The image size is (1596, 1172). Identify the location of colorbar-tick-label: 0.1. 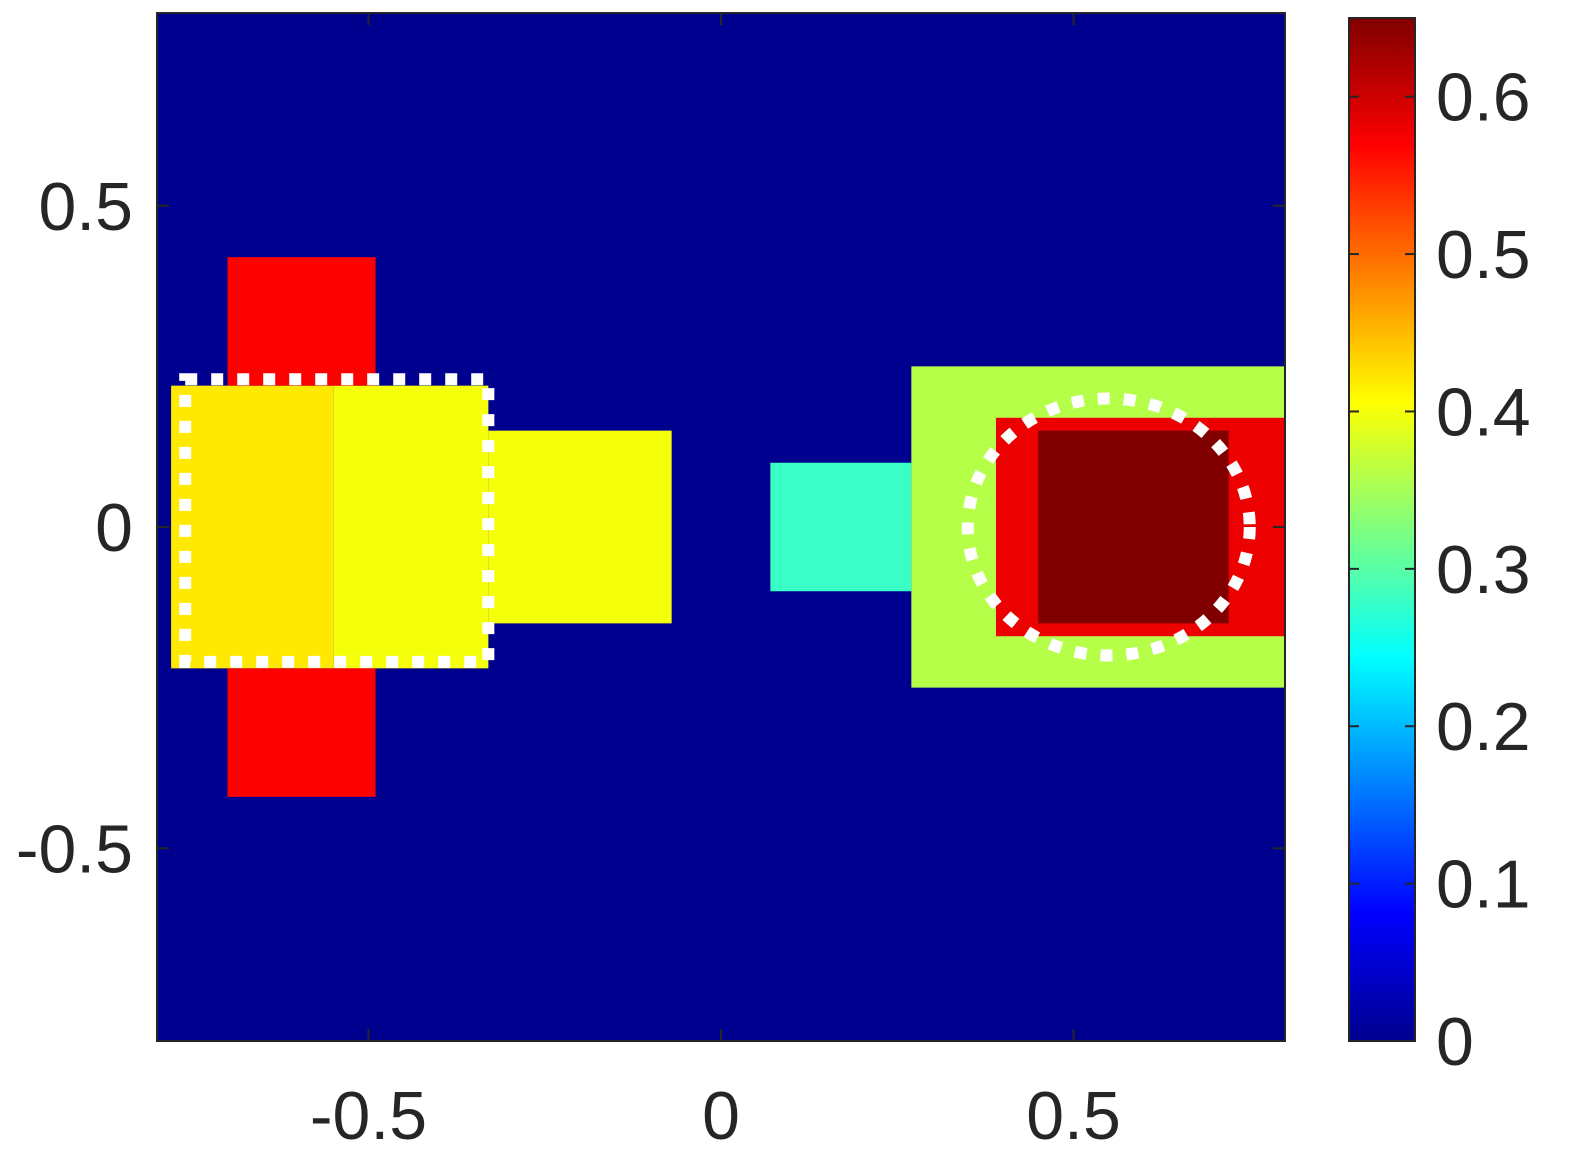
(1483, 885).